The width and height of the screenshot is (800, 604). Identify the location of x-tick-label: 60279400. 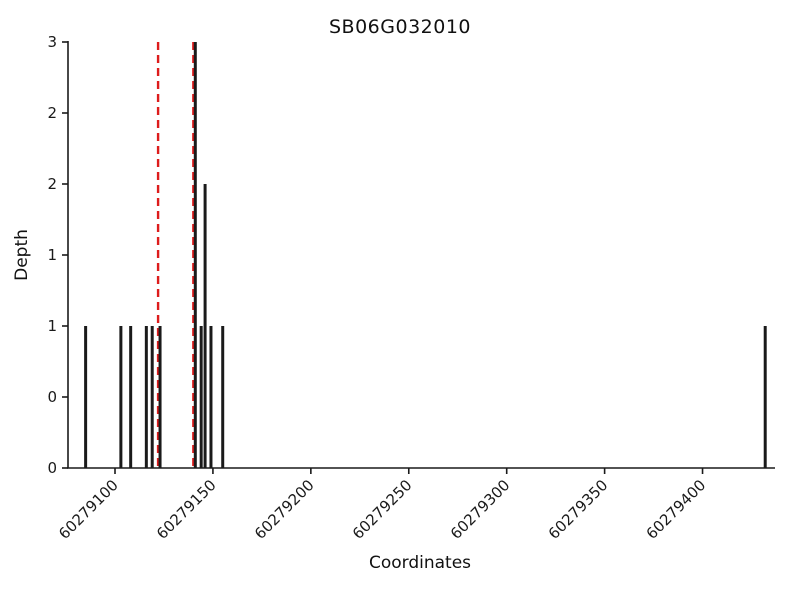
(676, 509).